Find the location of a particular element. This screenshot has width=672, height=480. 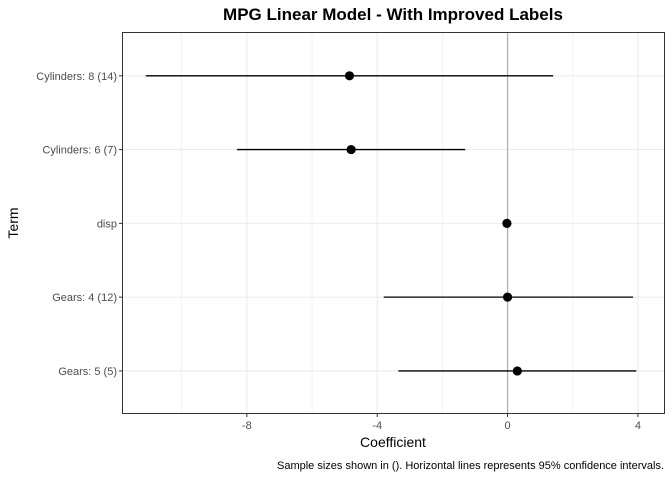

x-tick-label: -4 is located at coordinates (377, 426).